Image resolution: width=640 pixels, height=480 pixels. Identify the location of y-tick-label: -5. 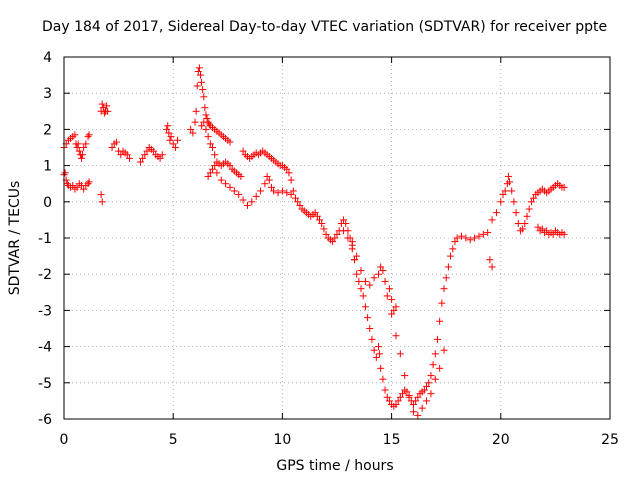
(45, 384).